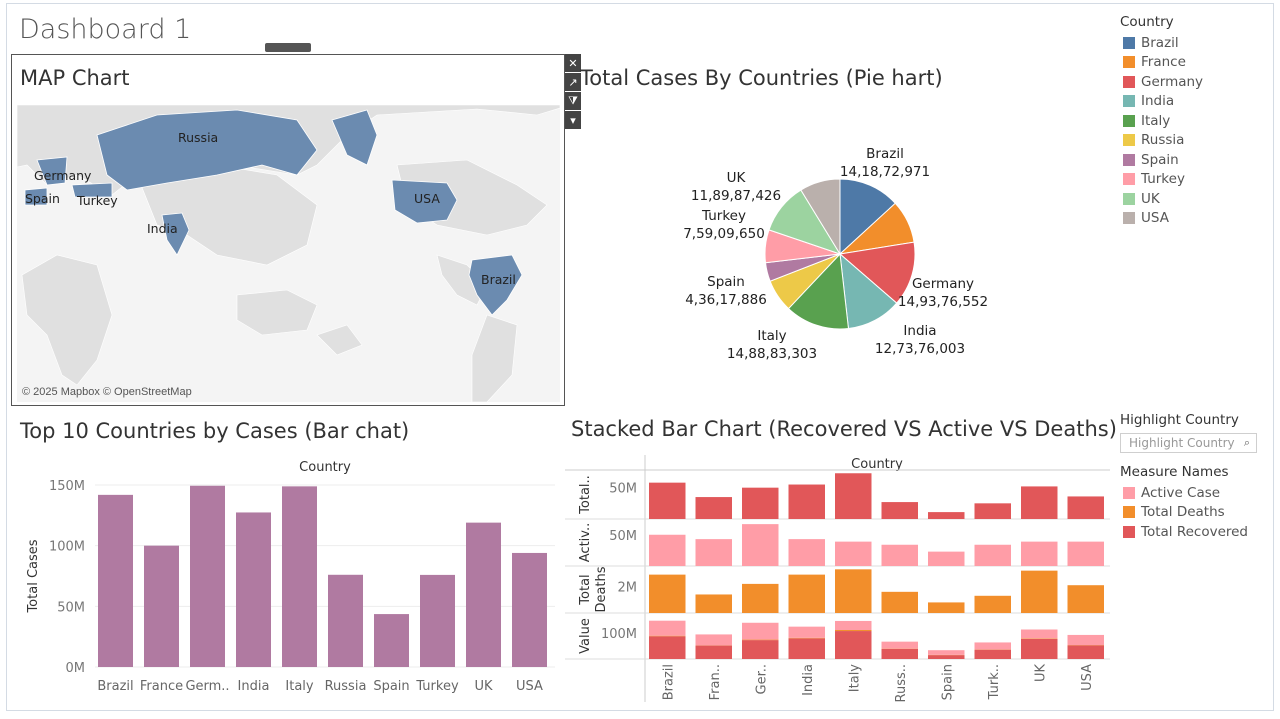 The width and height of the screenshot is (1280, 719). What do you see at coordinates (993, 646) in the screenshot?
I see `stacked-seg-active-case-turk` at bounding box center [993, 646].